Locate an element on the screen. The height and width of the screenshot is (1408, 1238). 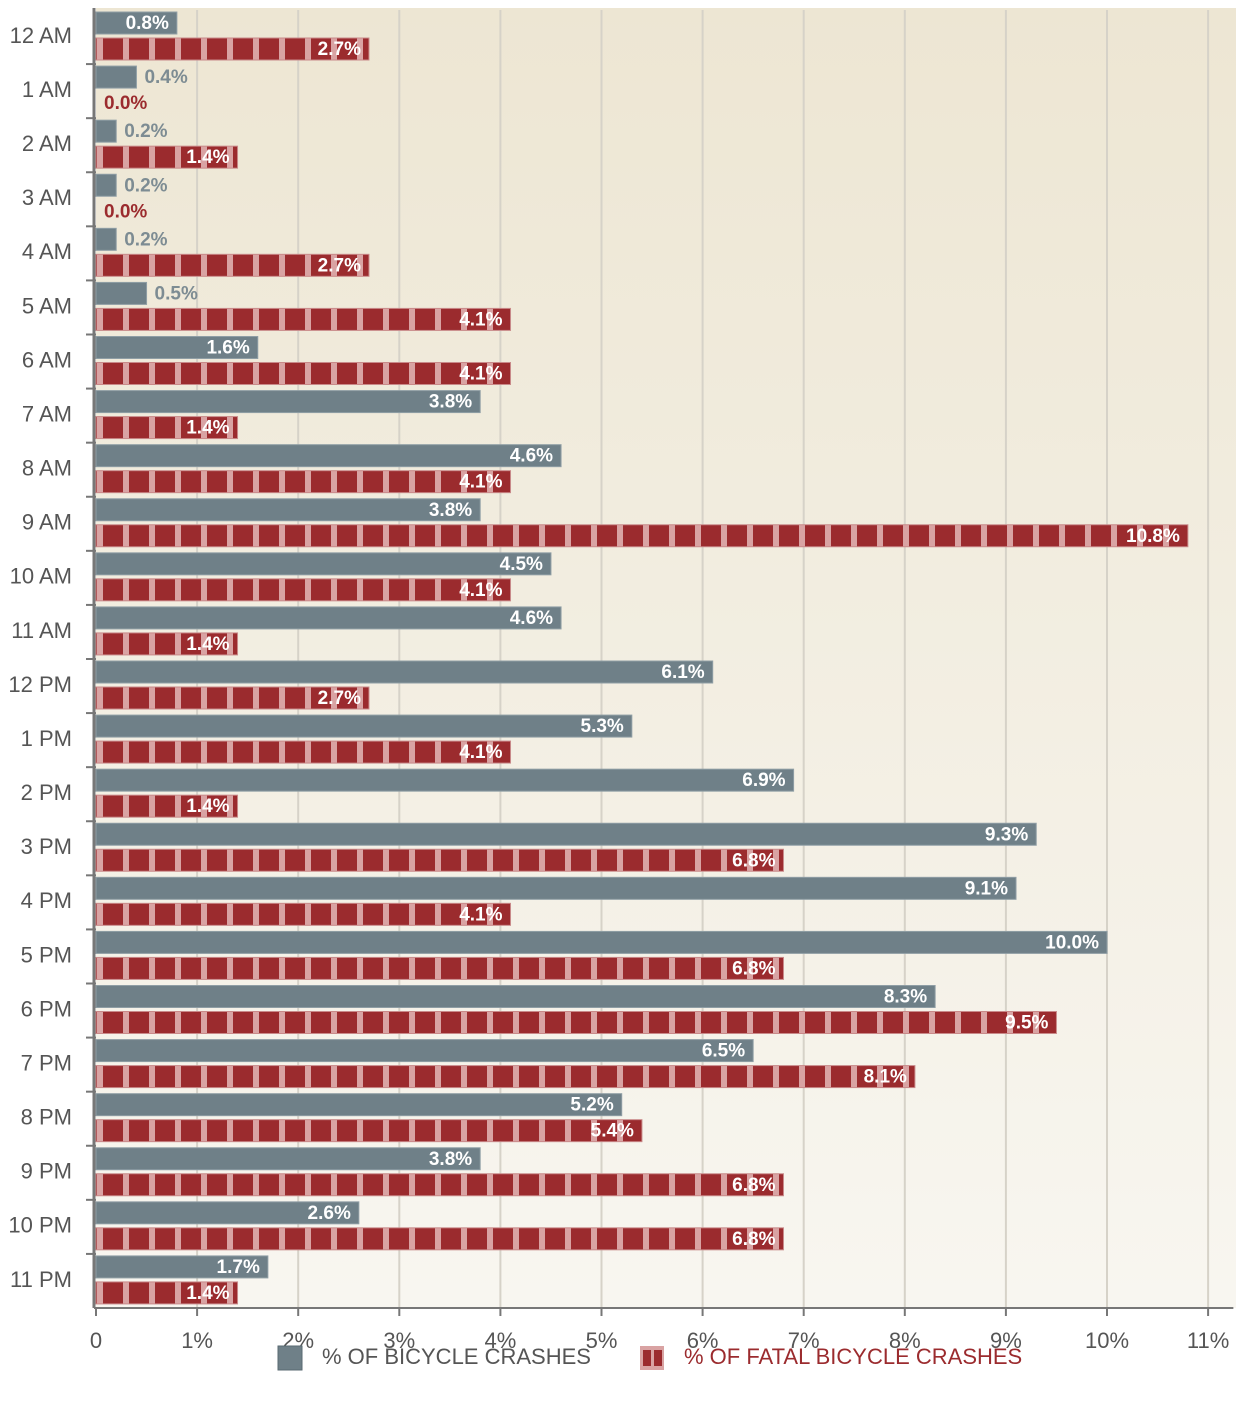
data-label: 4.5% is located at coordinates (521, 564).